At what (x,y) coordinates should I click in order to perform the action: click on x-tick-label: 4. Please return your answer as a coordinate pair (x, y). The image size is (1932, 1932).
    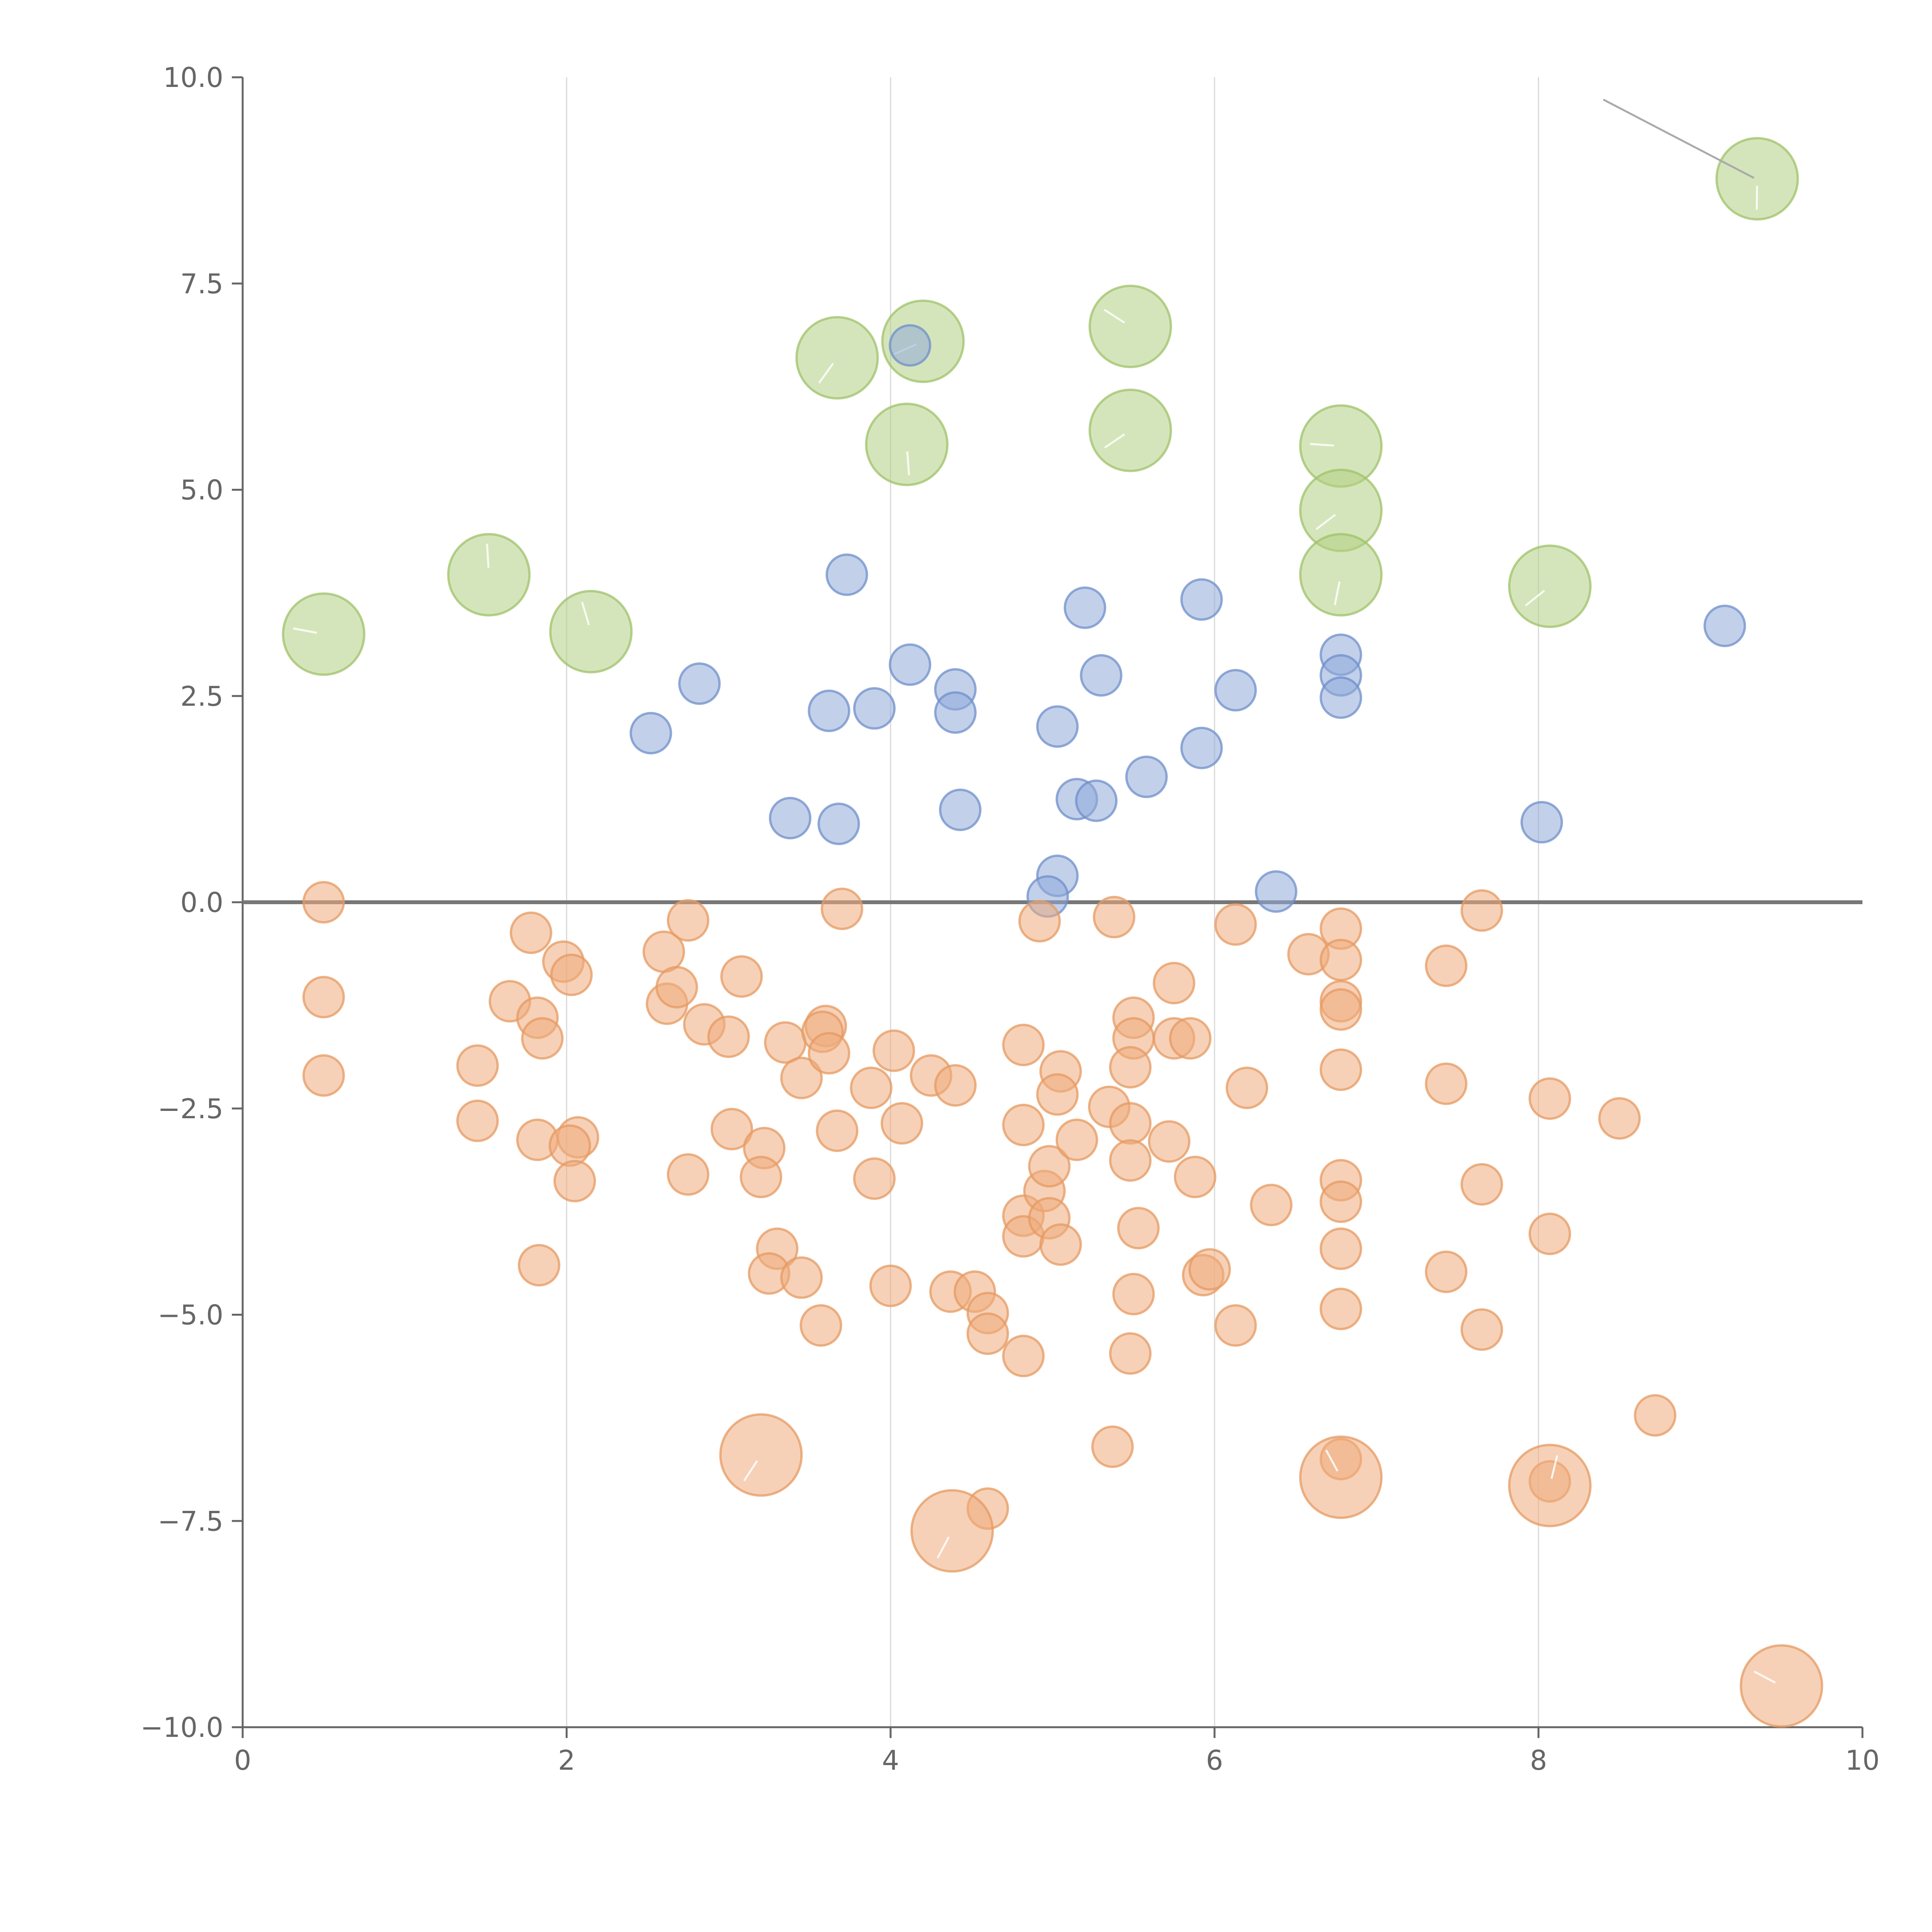
    Looking at the image, I should click on (891, 1760).